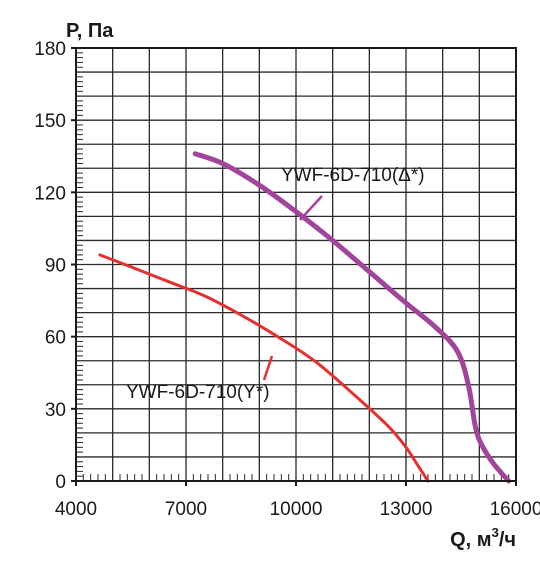  Describe the element at coordinates (50, 193) in the screenshot. I see `y-tick-label: 120` at that location.